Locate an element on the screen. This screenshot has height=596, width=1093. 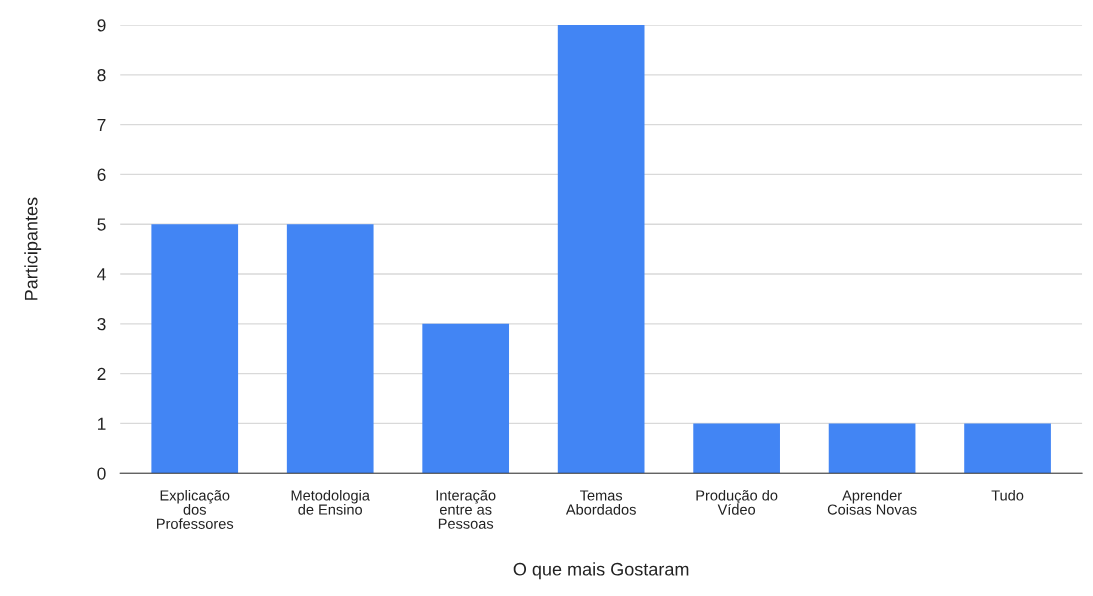
y-tick-label: 6 is located at coordinates (101, 174).